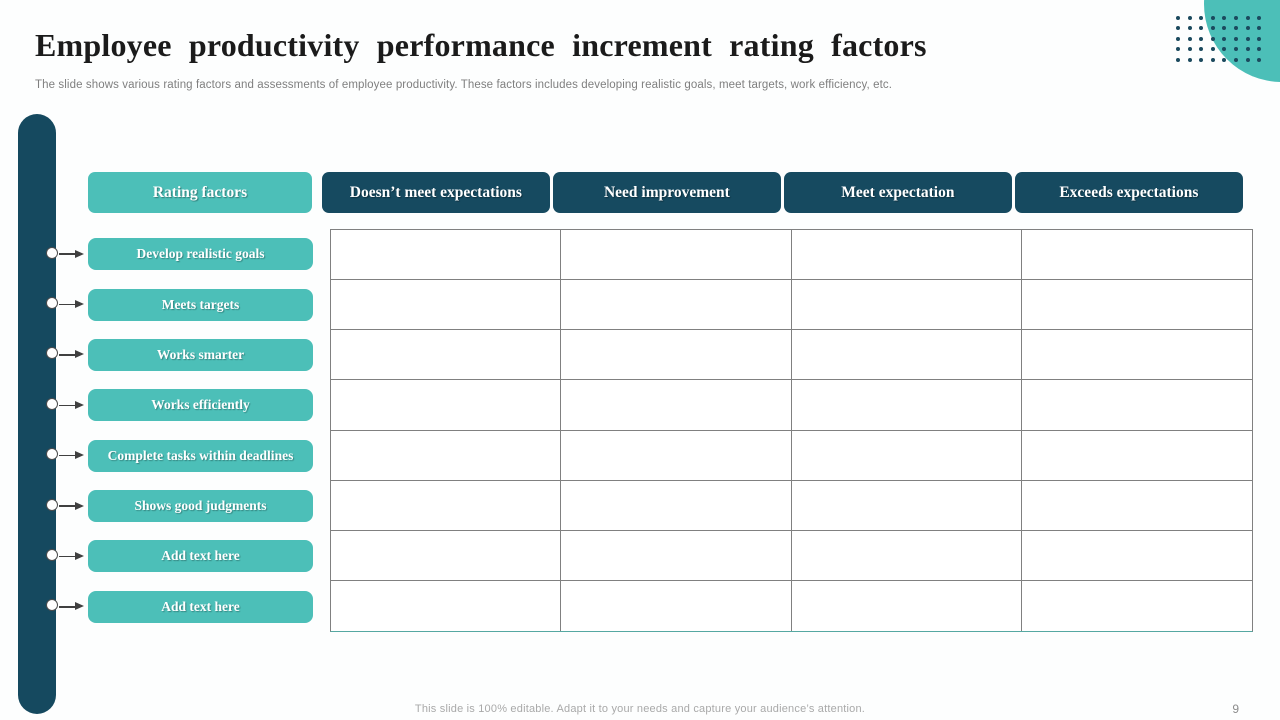  What do you see at coordinates (676, 355) in the screenshot?
I see `table-cell-r3-c2` at bounding box center [676, 355].